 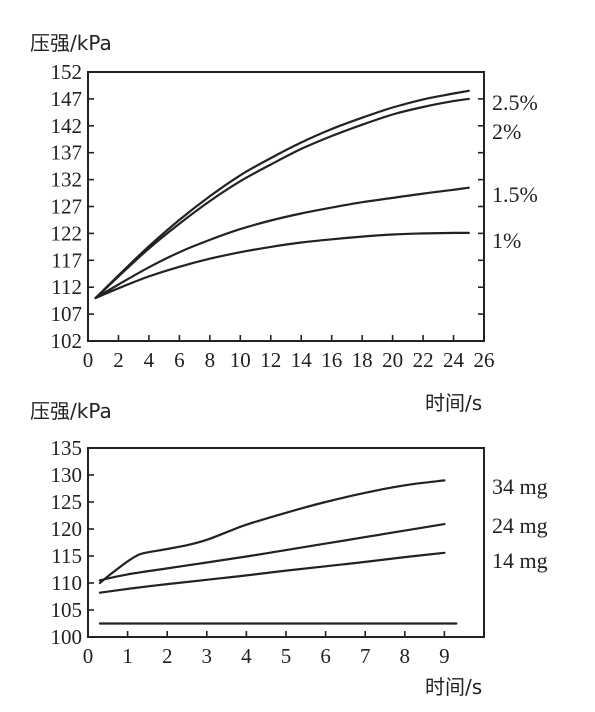 I want to click on y-tick-label: 102, so click(x=67, y=341).